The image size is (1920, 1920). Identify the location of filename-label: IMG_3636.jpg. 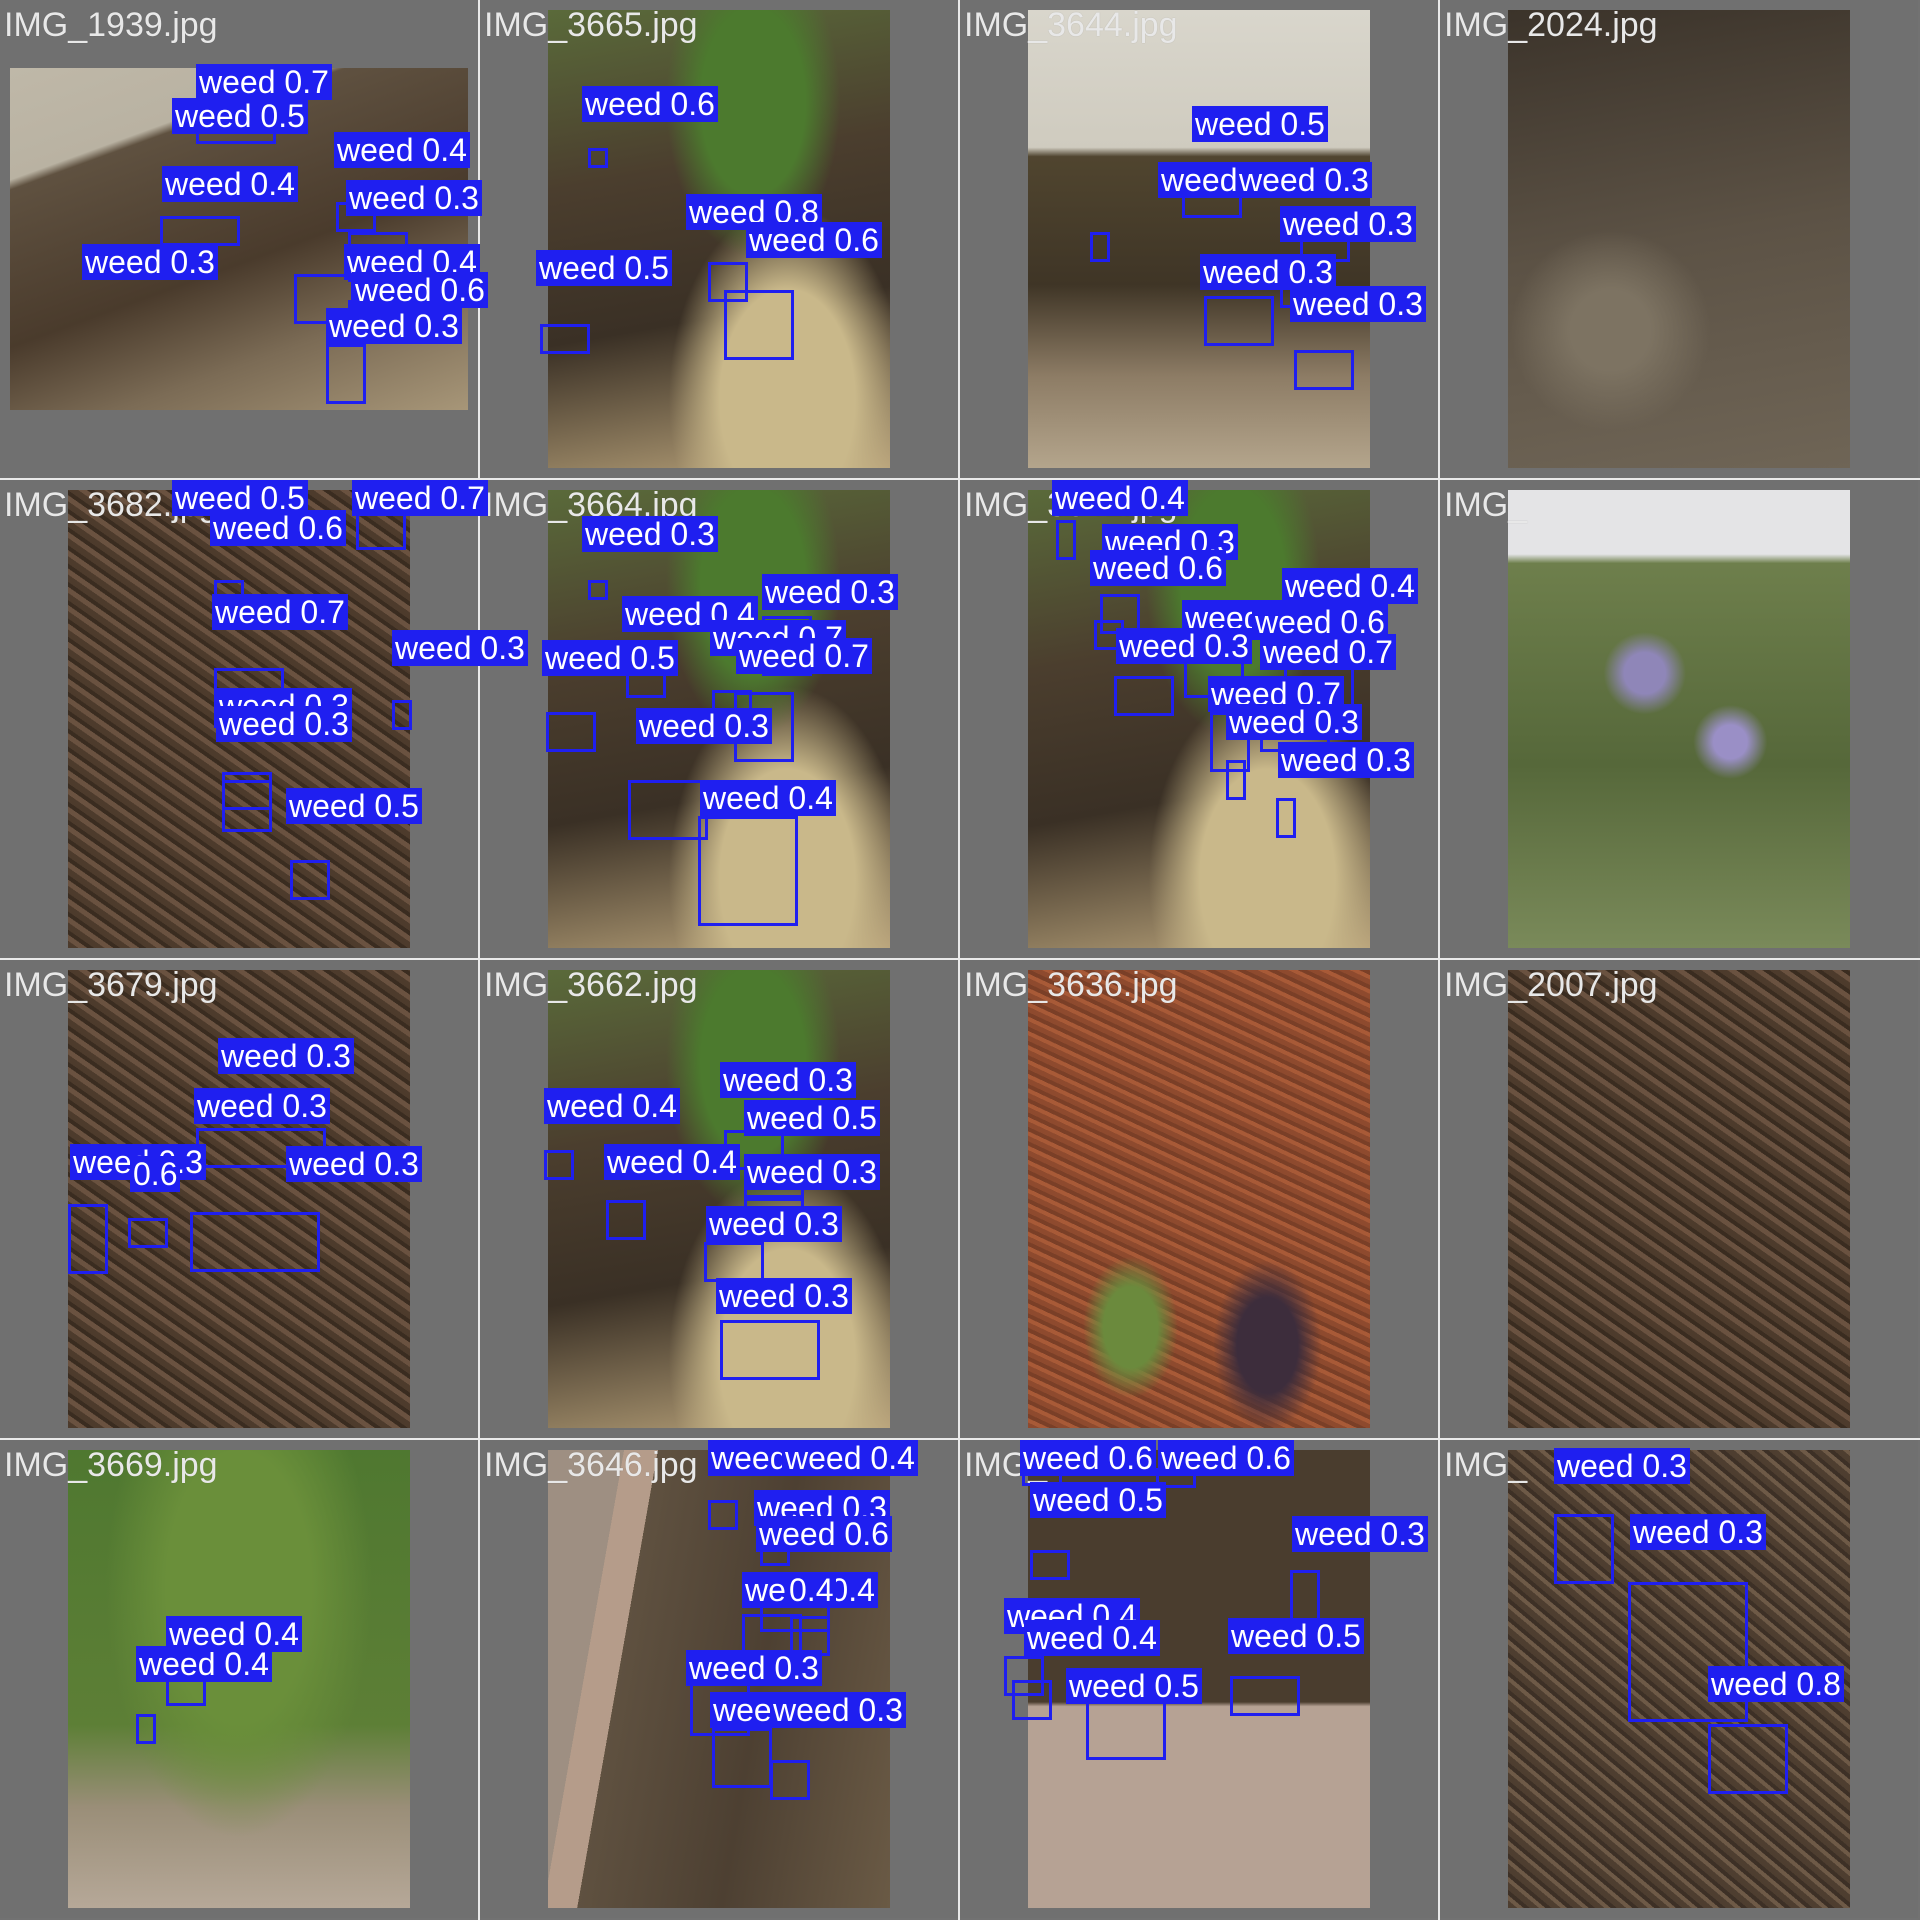
(1071, 985).